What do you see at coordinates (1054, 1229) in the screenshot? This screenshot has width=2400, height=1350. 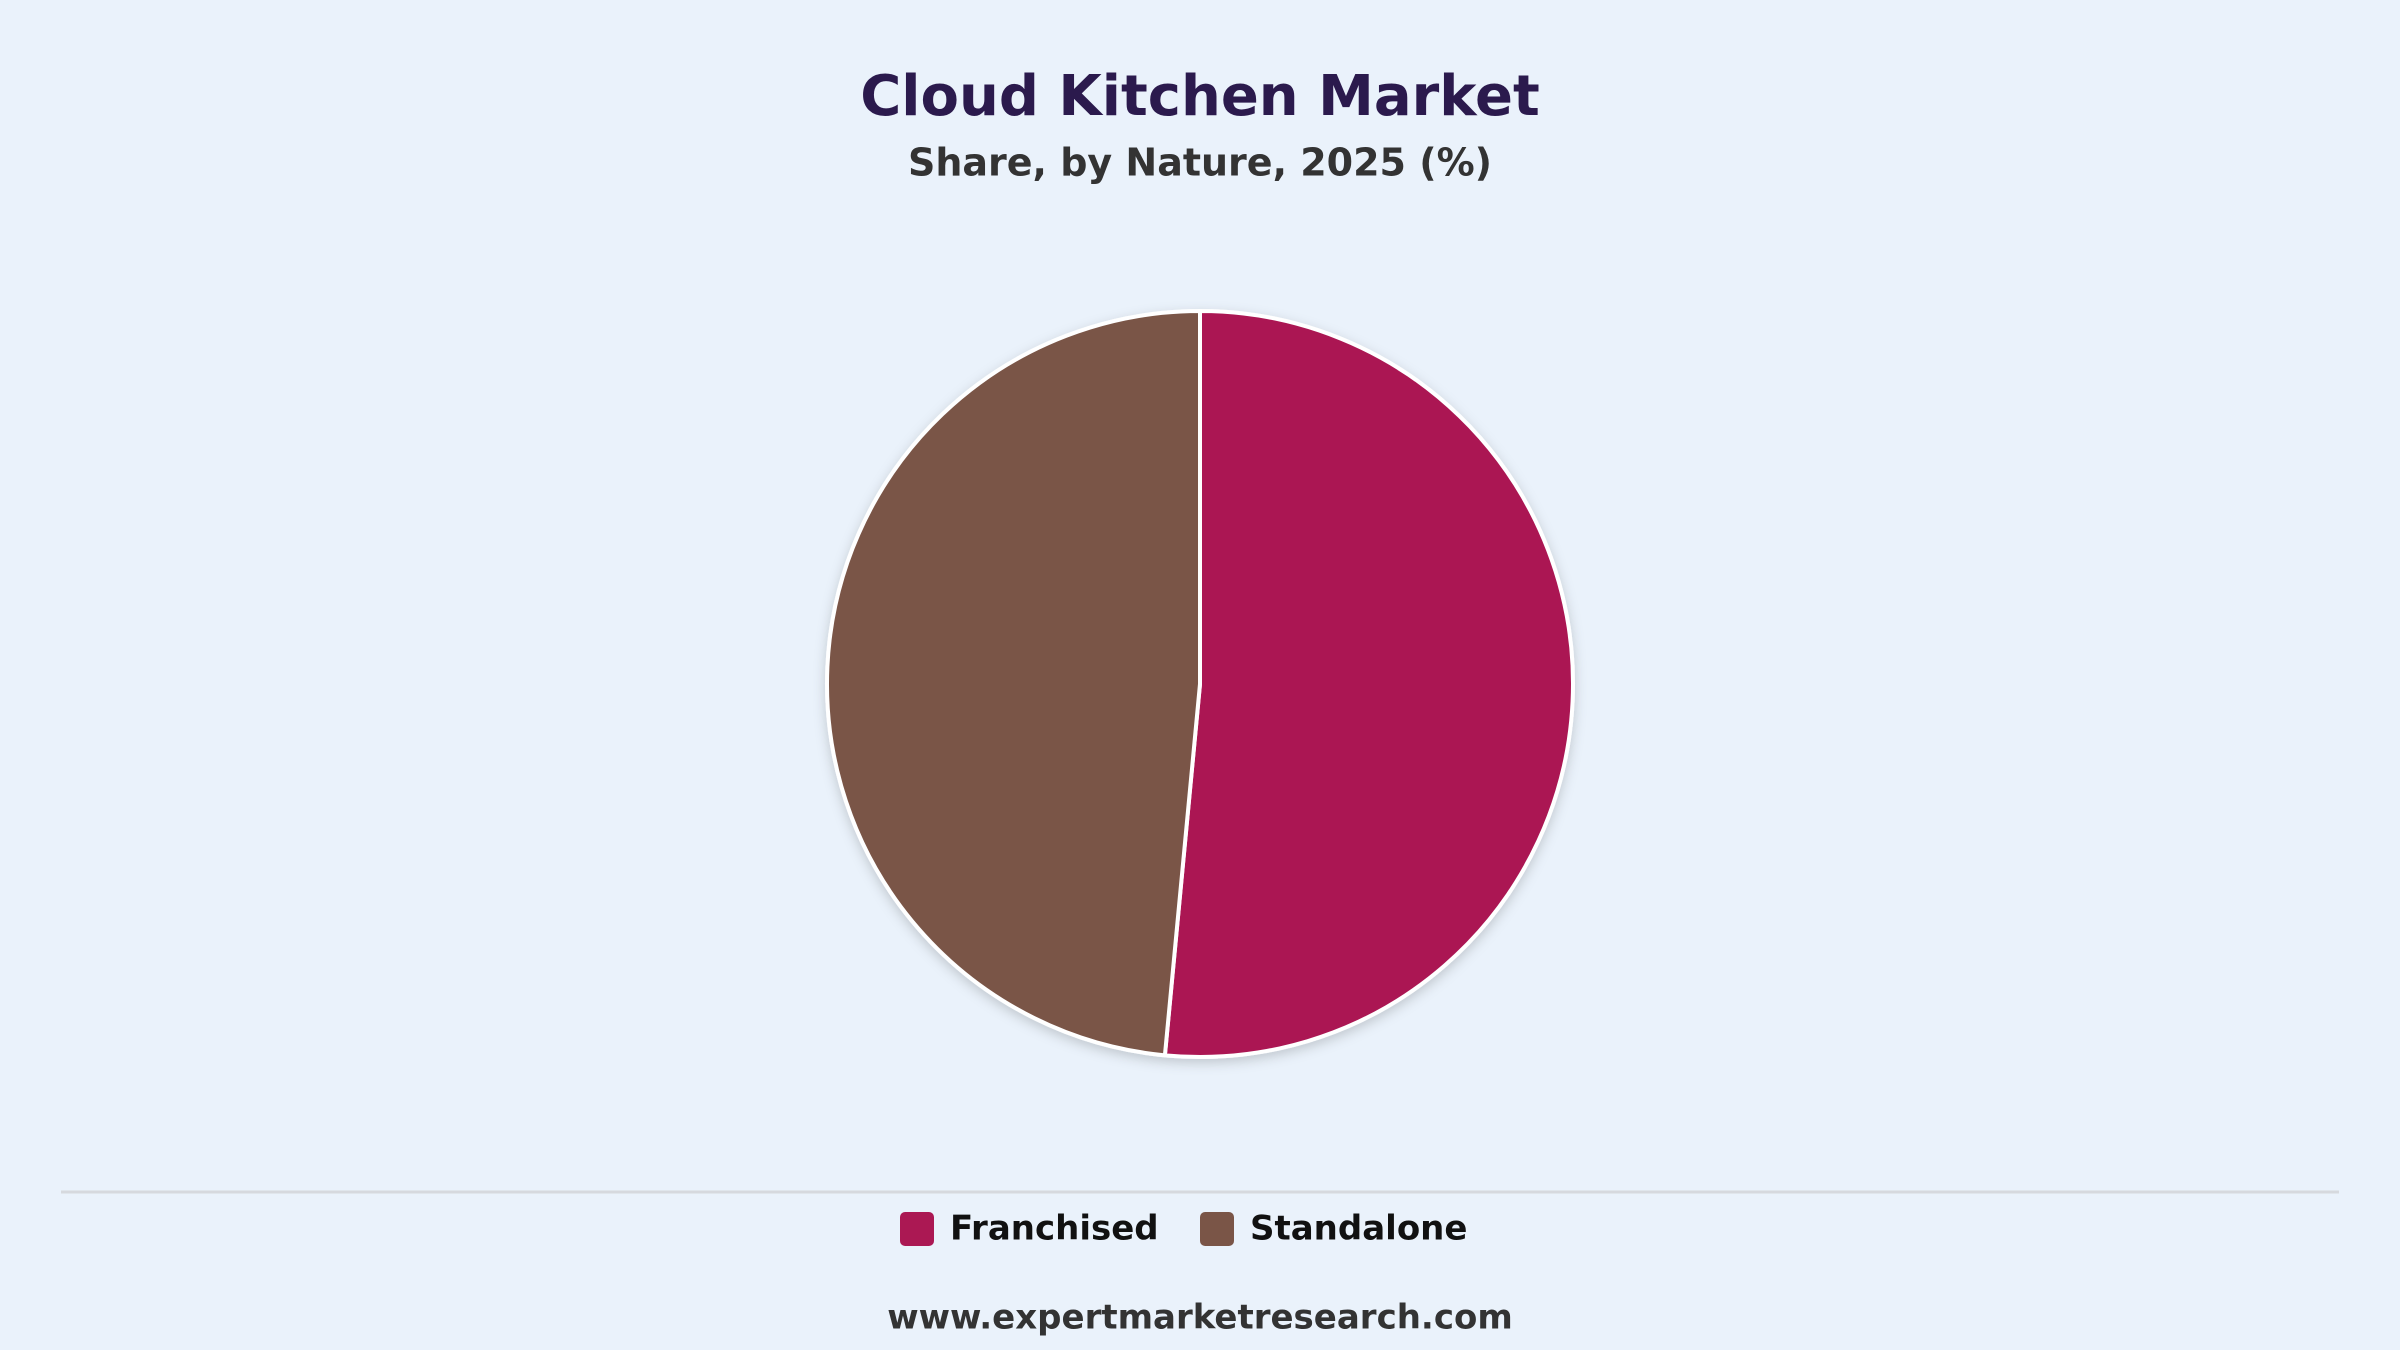 I see `legend-label: Franchised` at bounding box center [1054, 1229].